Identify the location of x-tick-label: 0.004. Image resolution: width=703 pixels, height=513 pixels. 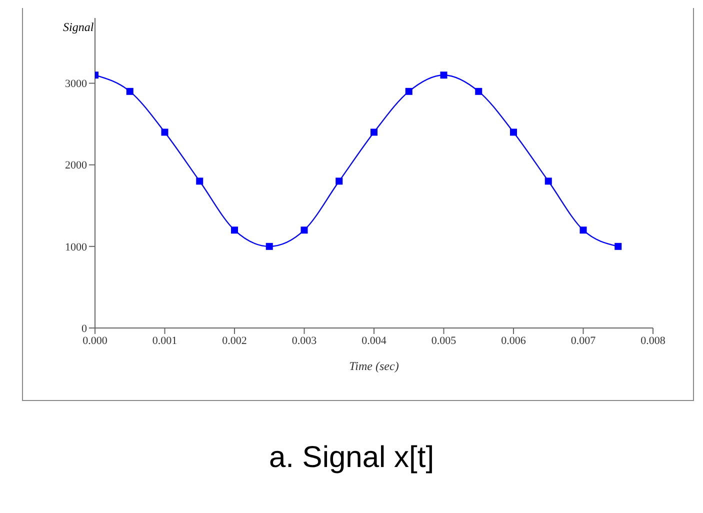
(374, 340).